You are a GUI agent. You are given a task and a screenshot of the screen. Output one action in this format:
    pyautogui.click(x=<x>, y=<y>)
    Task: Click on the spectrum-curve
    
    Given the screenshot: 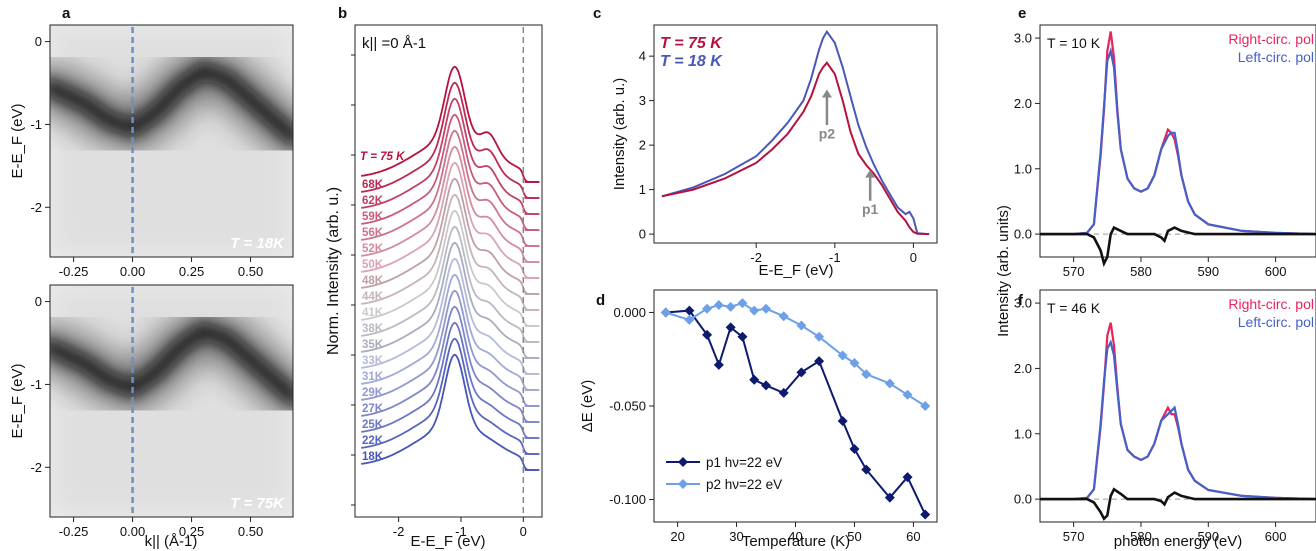 What is the action you would take?
    pyautogui.click(x=795, y=132)
    